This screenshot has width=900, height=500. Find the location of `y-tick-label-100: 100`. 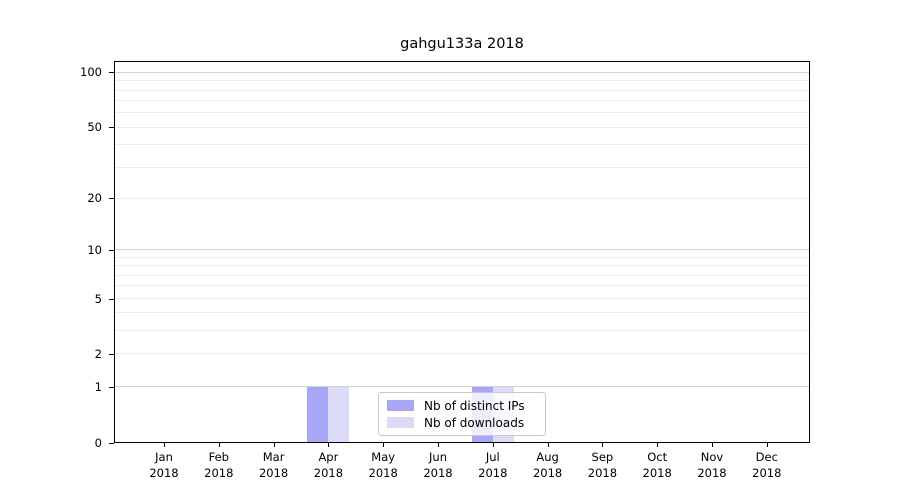

y-tick-label-100: 100 is located at coordinates (91, 71).